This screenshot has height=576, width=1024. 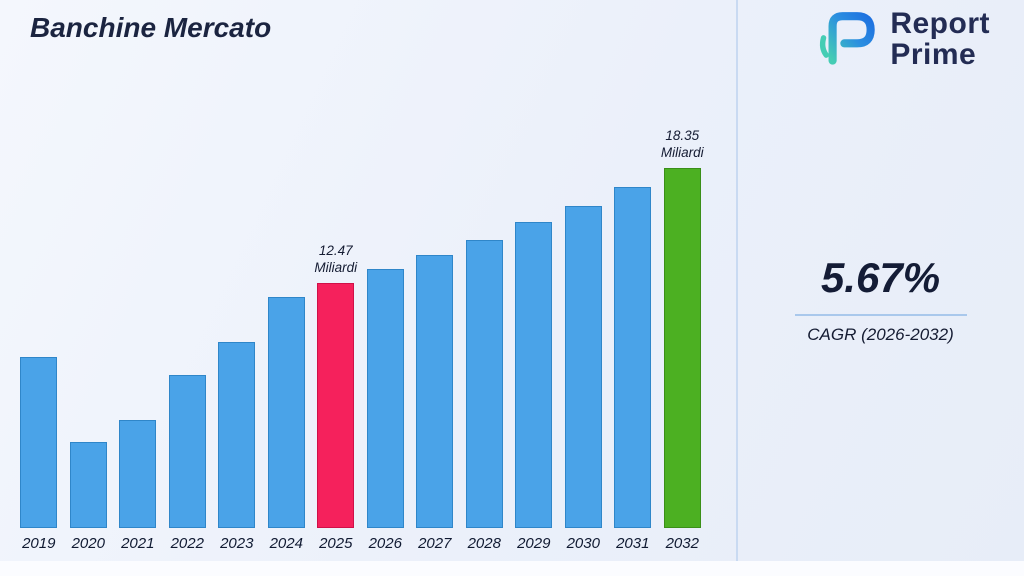 I want to click on bar-slot-2031: 2031, so click(x=633, y=373).